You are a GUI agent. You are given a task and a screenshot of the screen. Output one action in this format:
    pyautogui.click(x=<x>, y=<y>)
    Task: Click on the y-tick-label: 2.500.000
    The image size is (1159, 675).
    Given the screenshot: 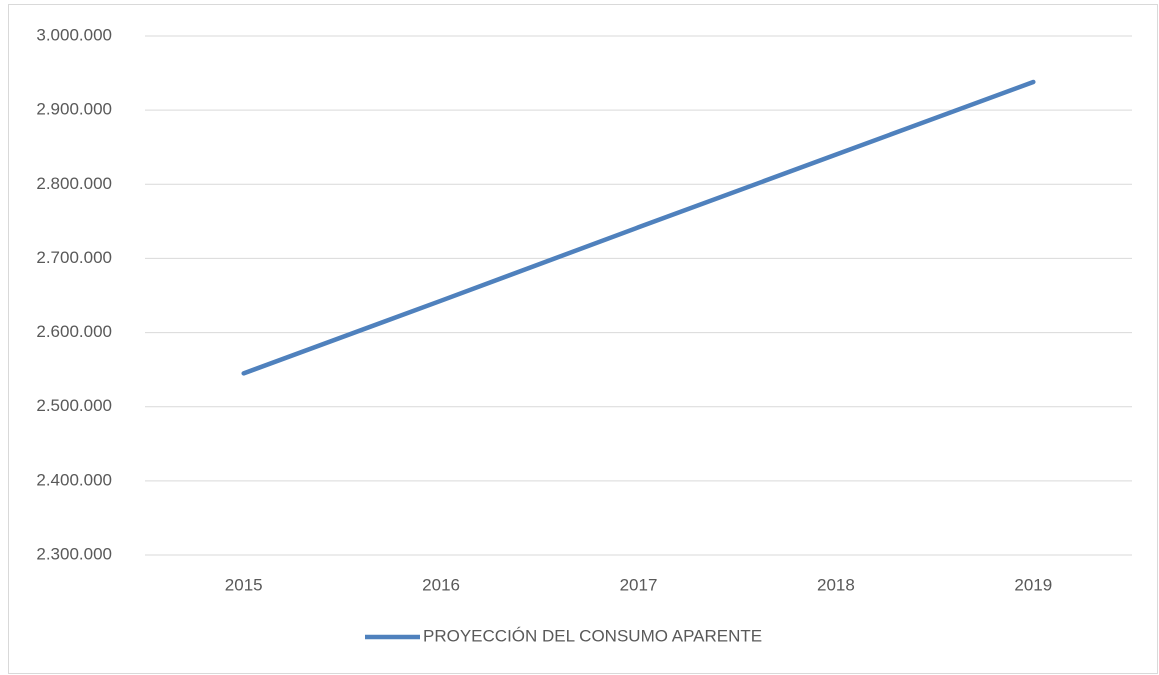 What is the action you would take?
    pyautogui.click(x=74, y=405)
    